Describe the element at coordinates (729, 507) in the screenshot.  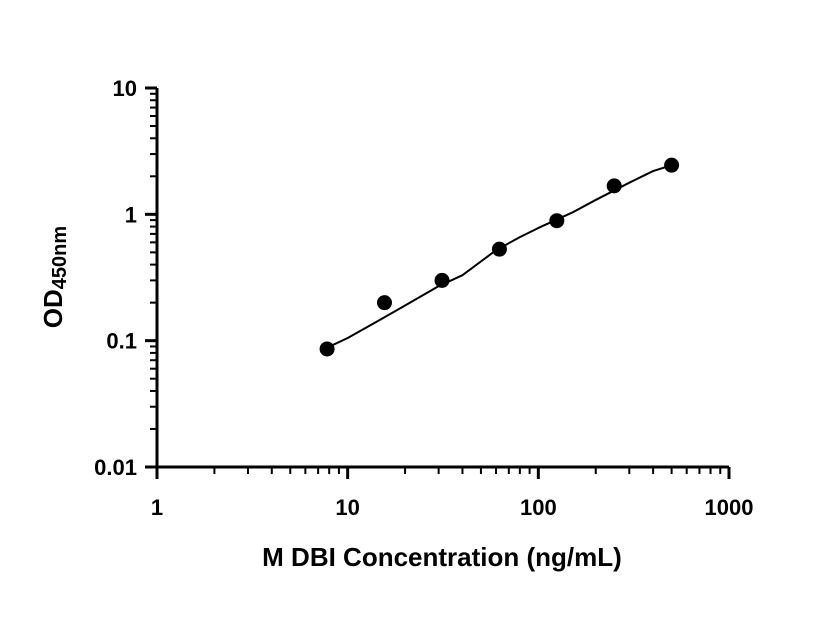
I see `x-tick-label: 1000` at that location.